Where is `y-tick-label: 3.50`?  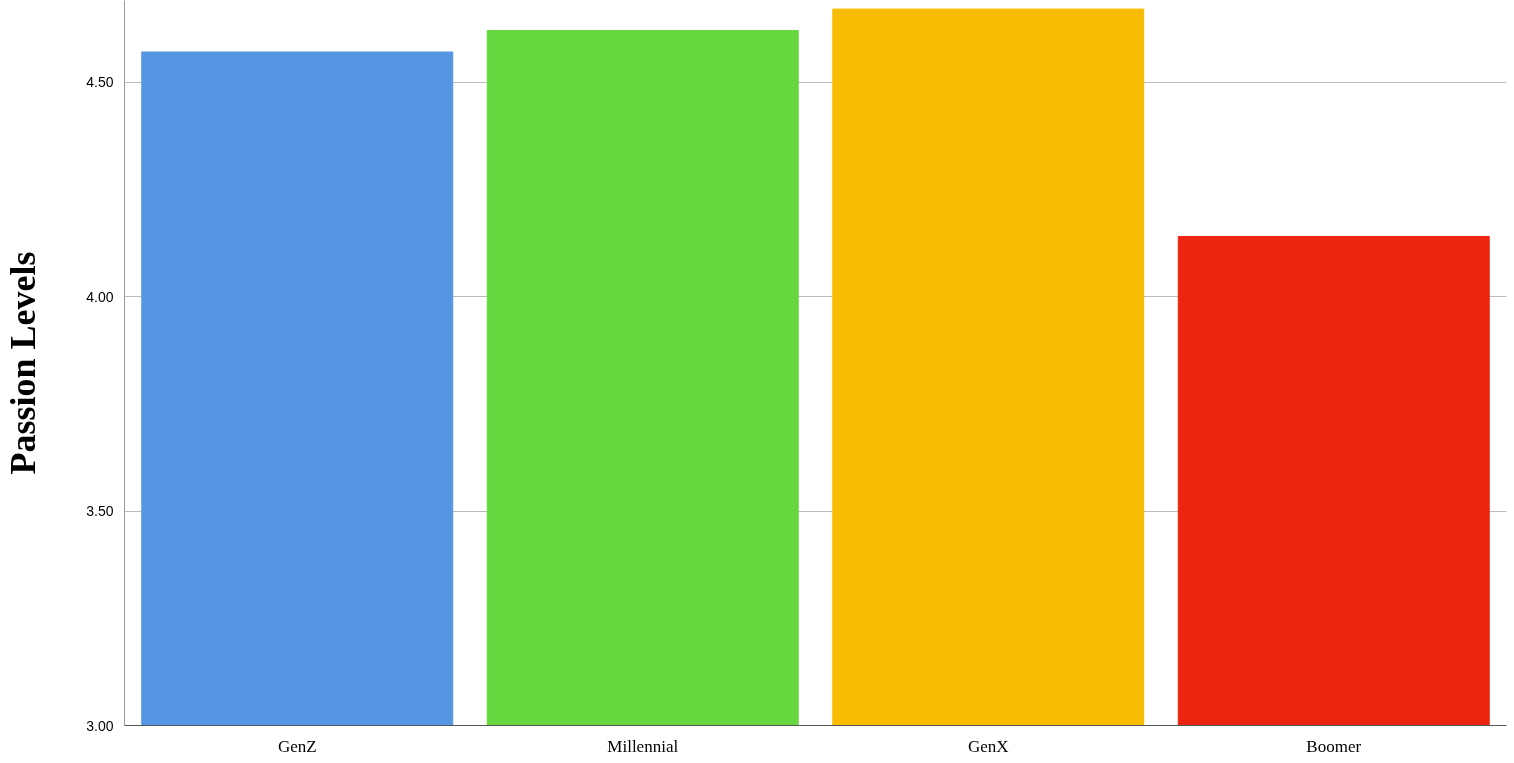 y-tick-label: 3.50 is located at coordinates (100, 511).